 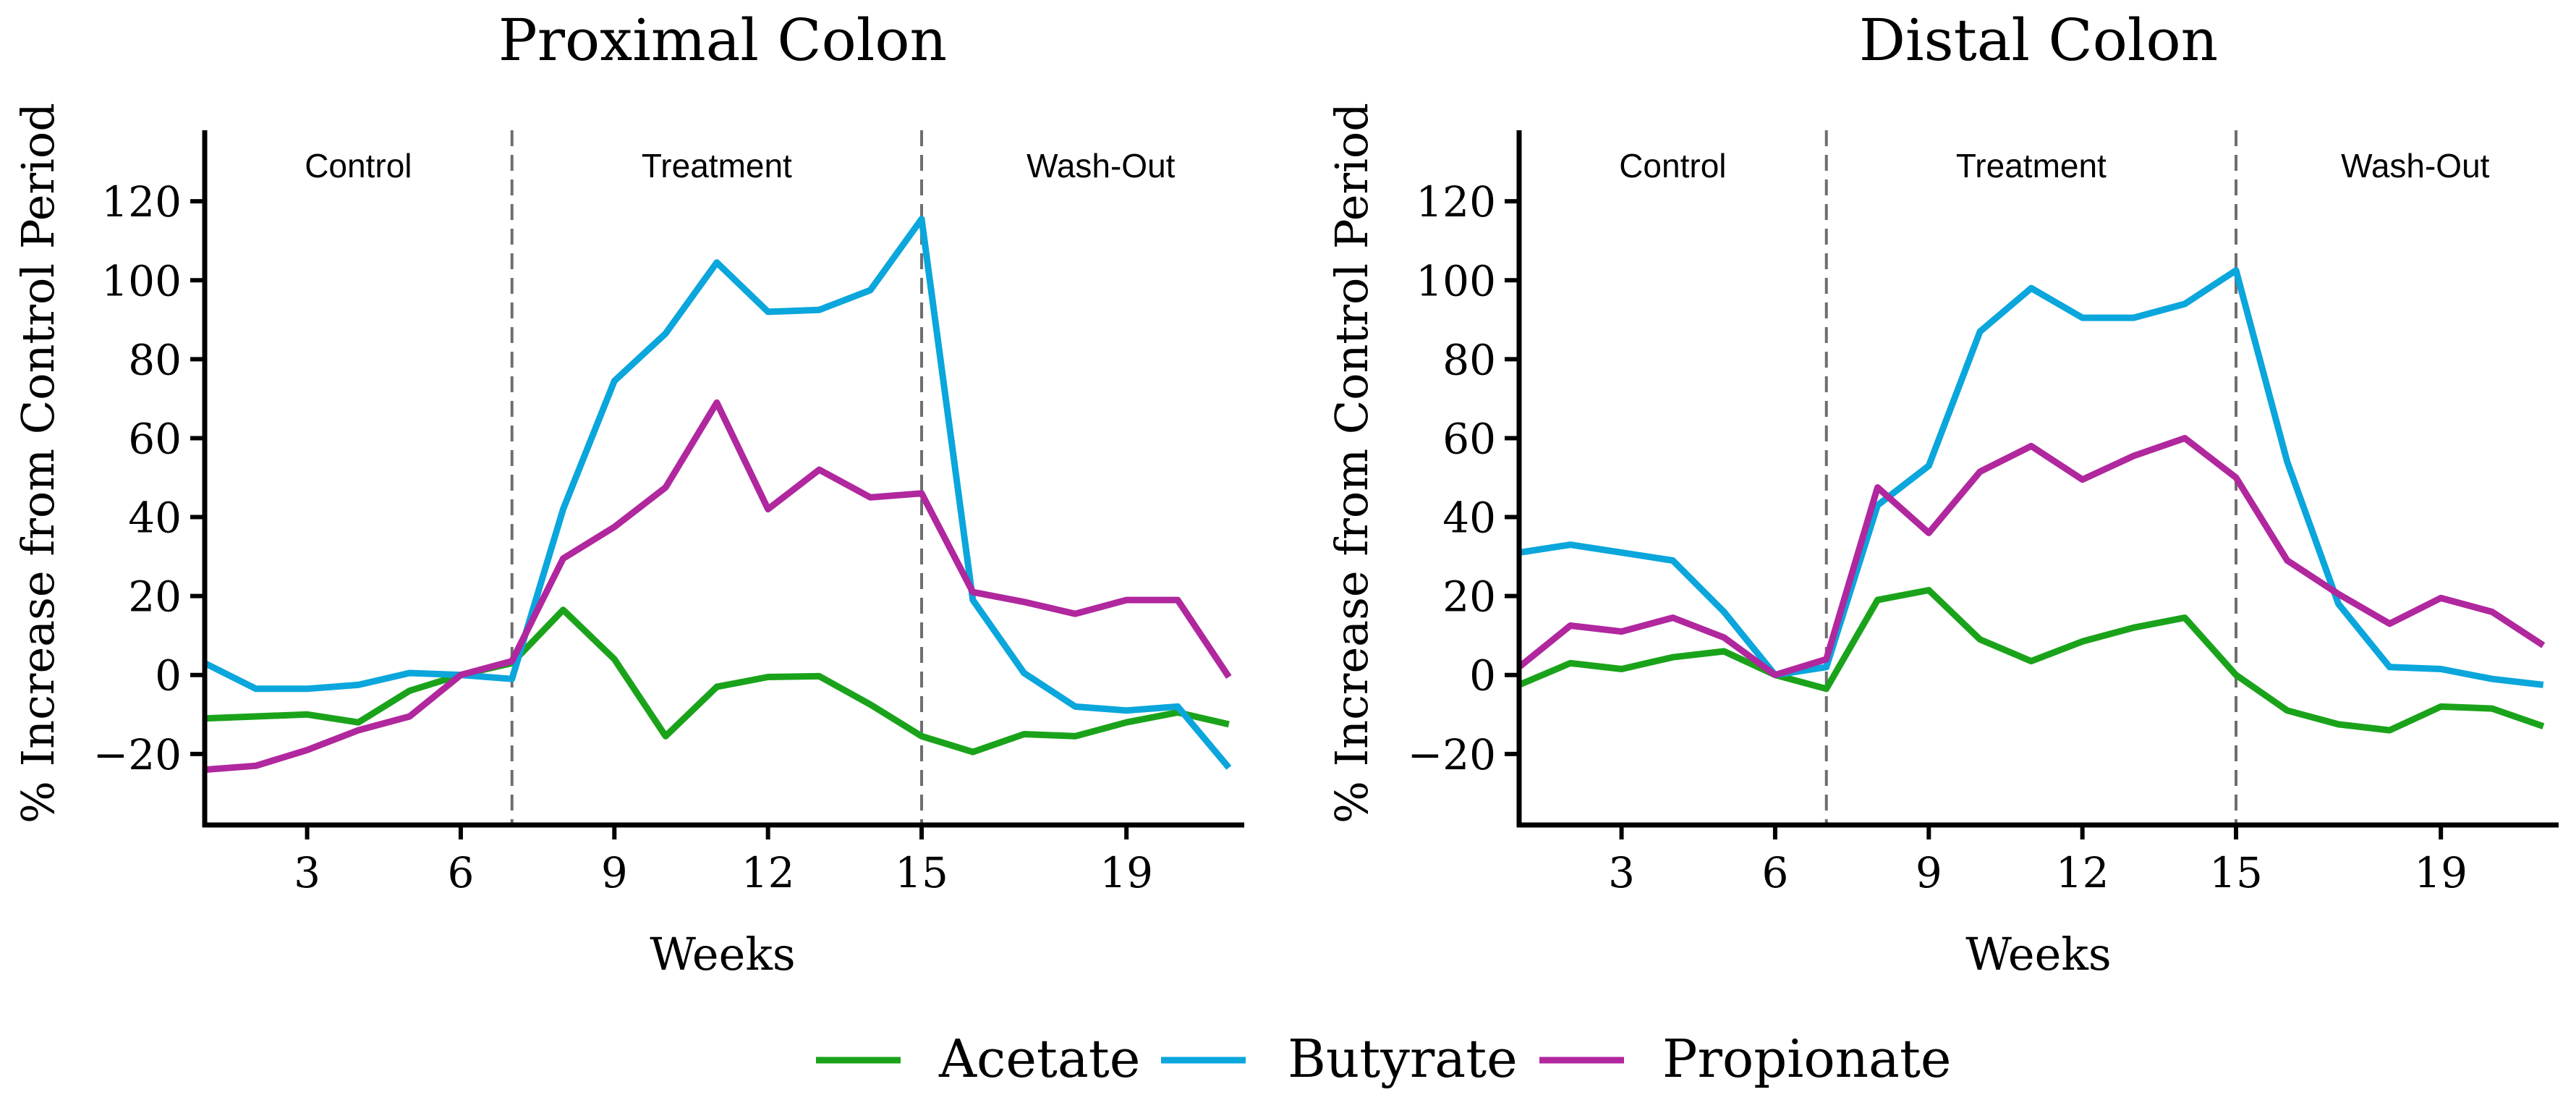 What do you see at coordinates (1403, 1059) in the screenshot?
I see `legend-label-butyrate: Butyrate` at bounding box center [1403, 1059].